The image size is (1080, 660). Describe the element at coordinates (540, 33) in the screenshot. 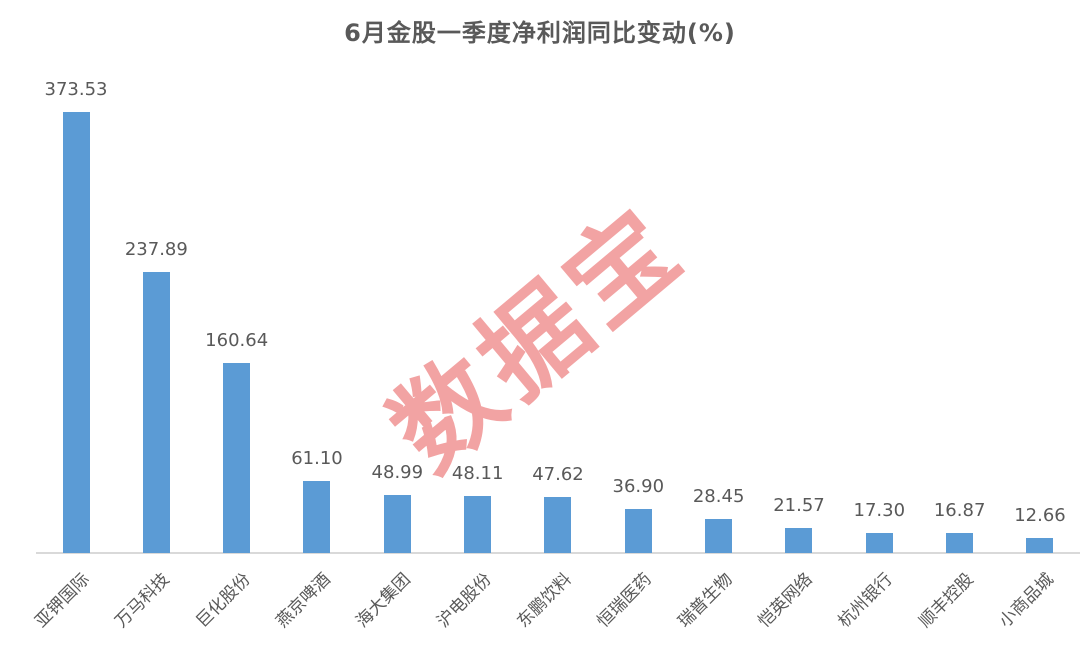

I see `chart-title: 6月金股一季度净利润同比变动(%)` at that location.